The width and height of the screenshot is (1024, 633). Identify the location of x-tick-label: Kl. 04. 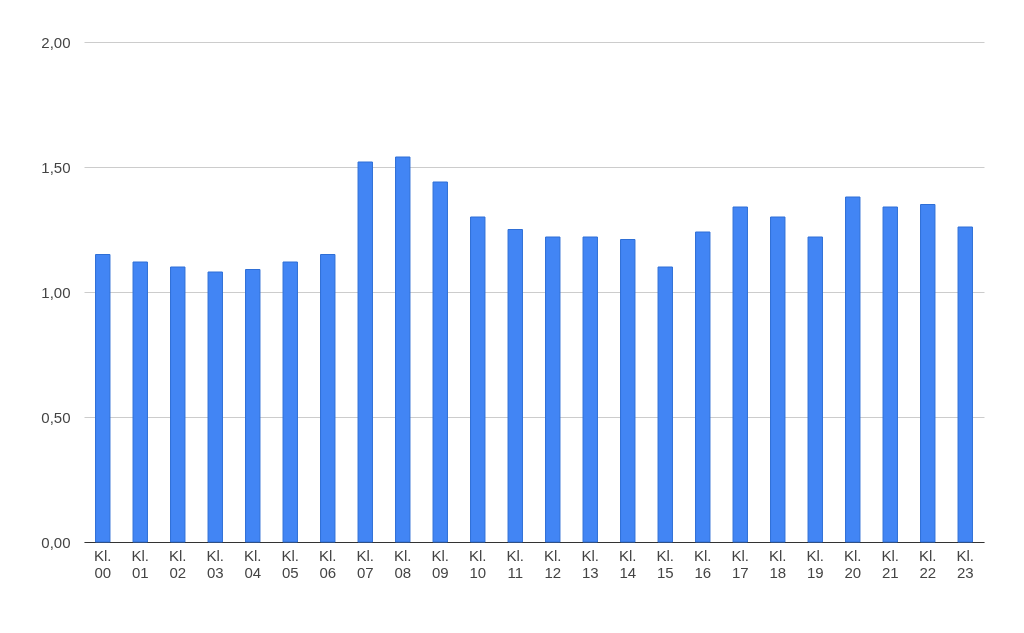
(252, 563).